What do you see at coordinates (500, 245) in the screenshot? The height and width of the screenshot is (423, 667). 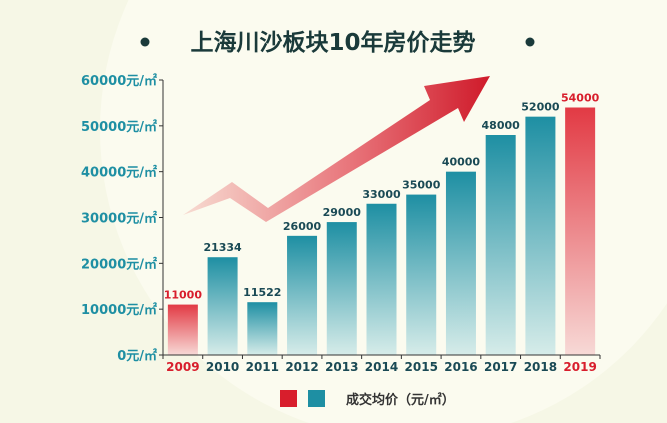 I see `bar-2017` at bounding box center [500, 245].